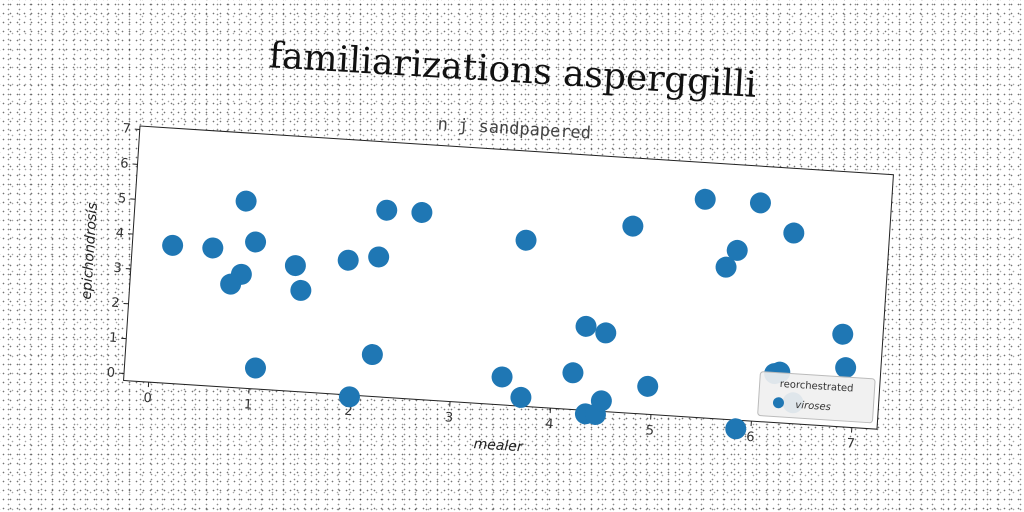 This screenshot has height=512, width=1024. I want to click on y-tick-label: 6, so click(124, 164).